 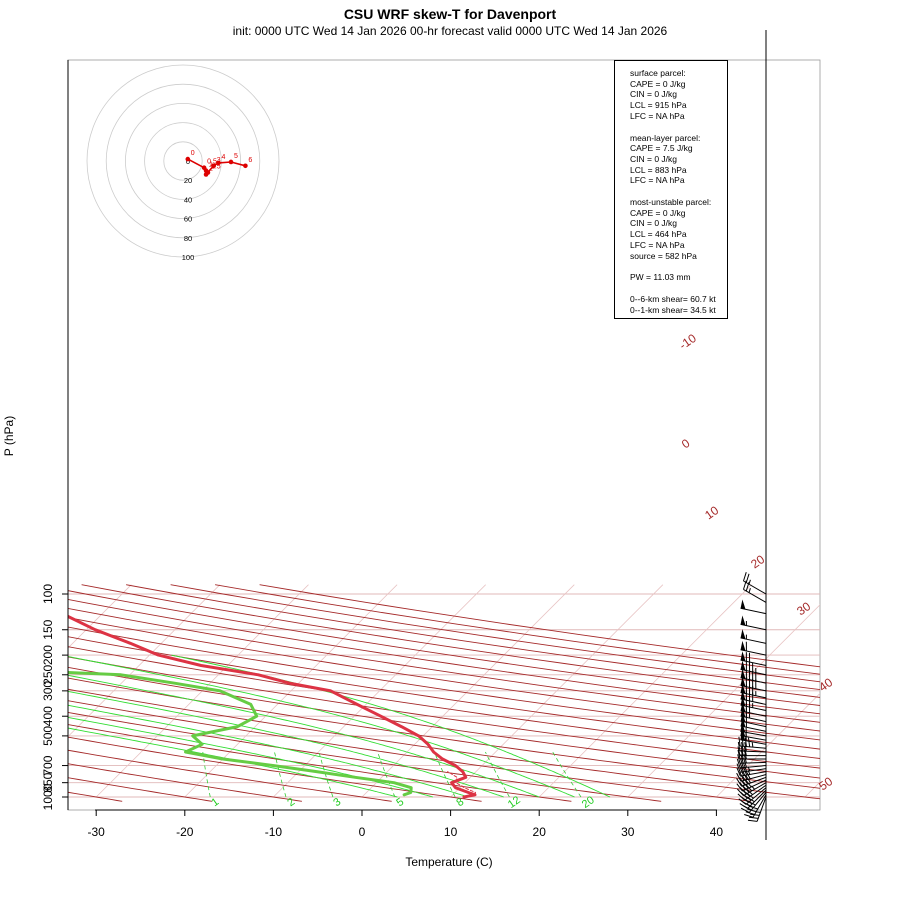 I want to click on y-tick-label: 250, so click(x=48, y=674).